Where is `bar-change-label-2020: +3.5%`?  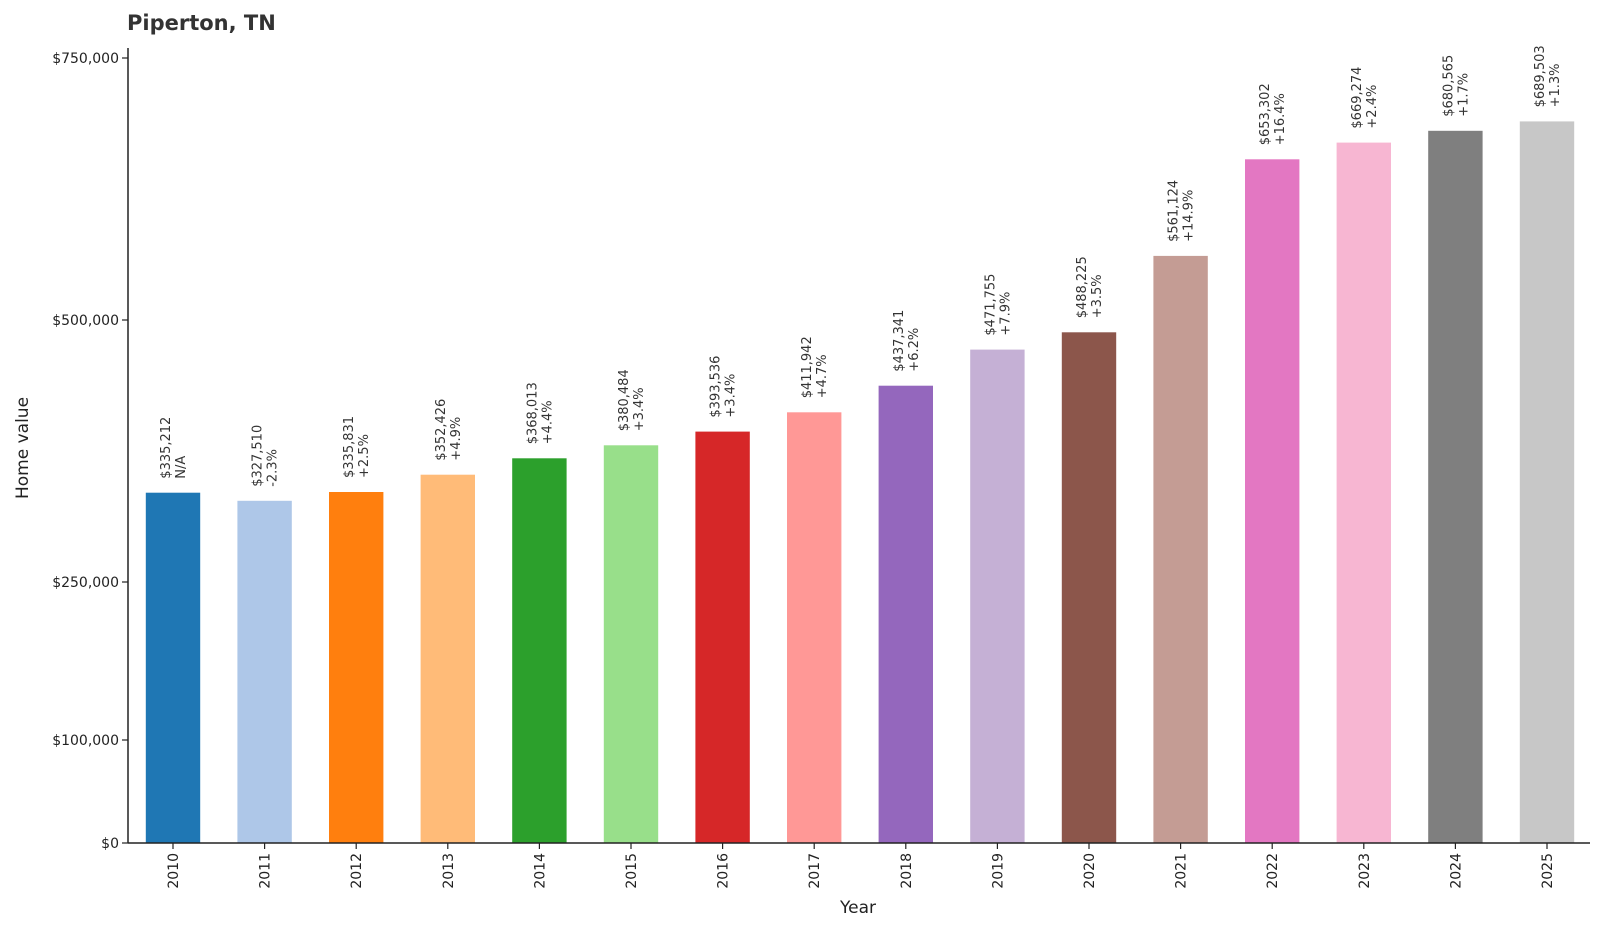 bar-change-label-2020: +3.5% is located at coordinates (1097, 296).